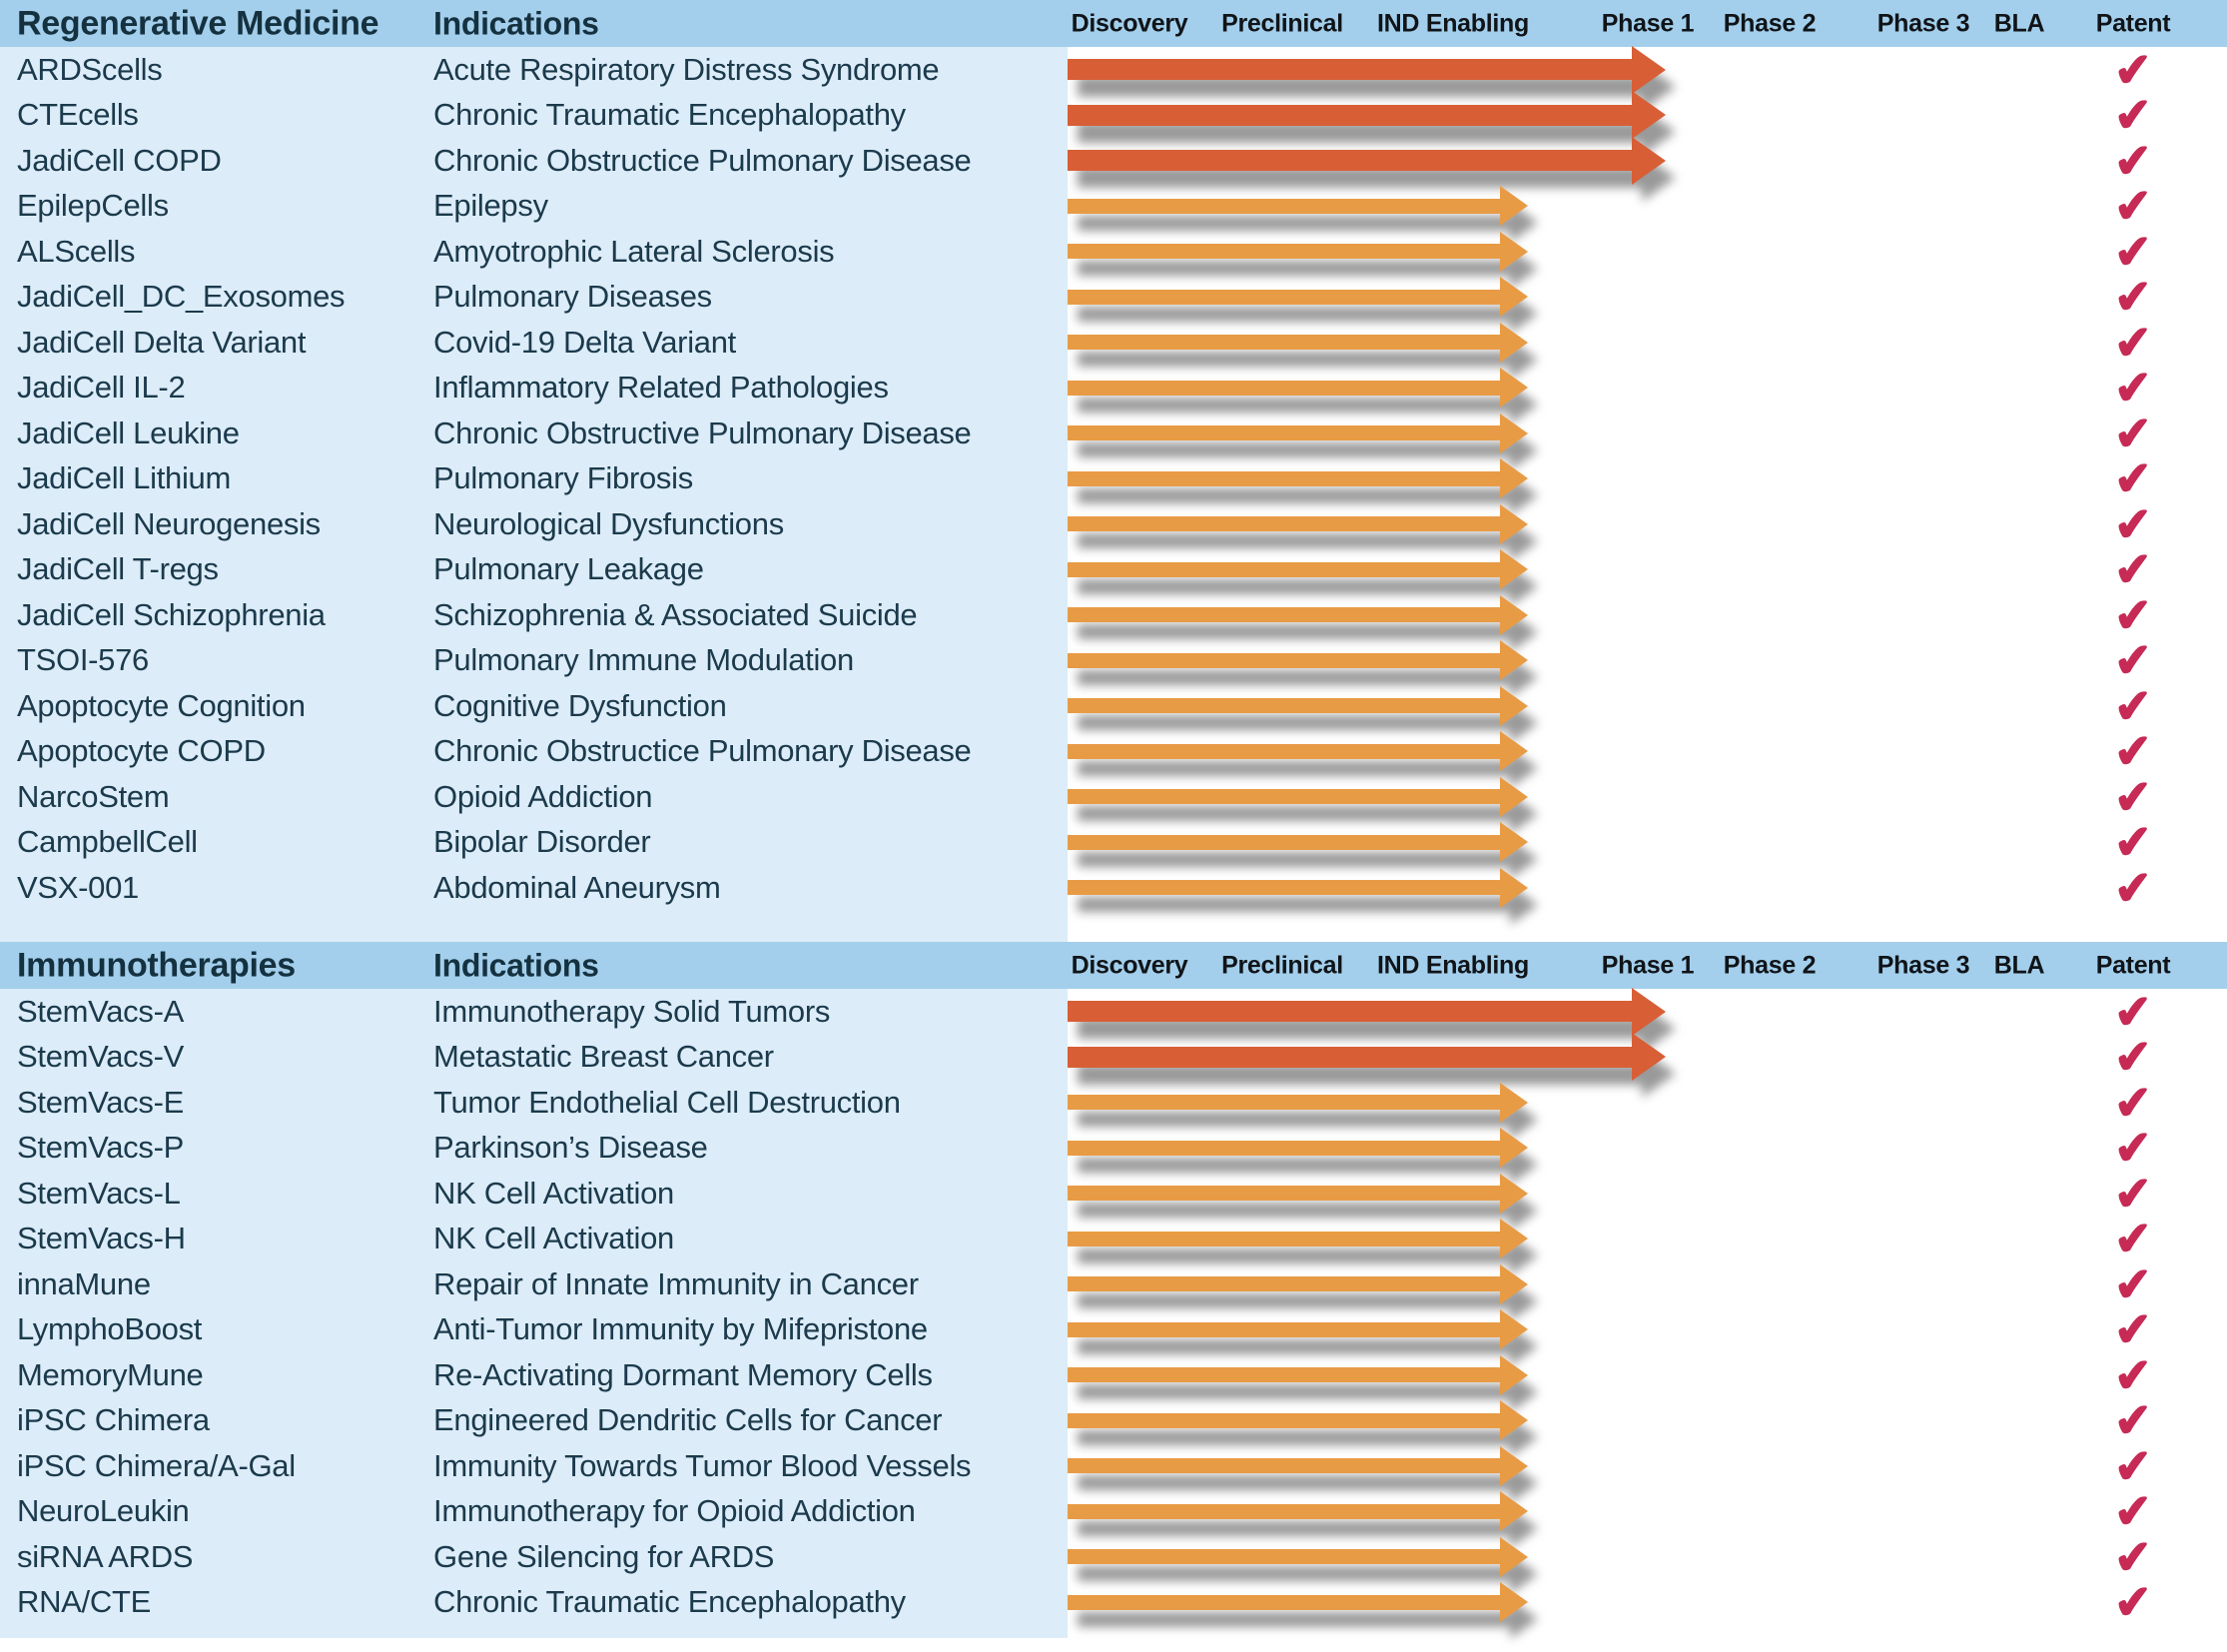 This screenshot has height=1652, width=2227. What do you see at coordinates (1113, 887) in the screenshot?
I see `pipeline-row: VSX-001 Abdominal Aneurysm ✔` at bounding box center [1113, 887].